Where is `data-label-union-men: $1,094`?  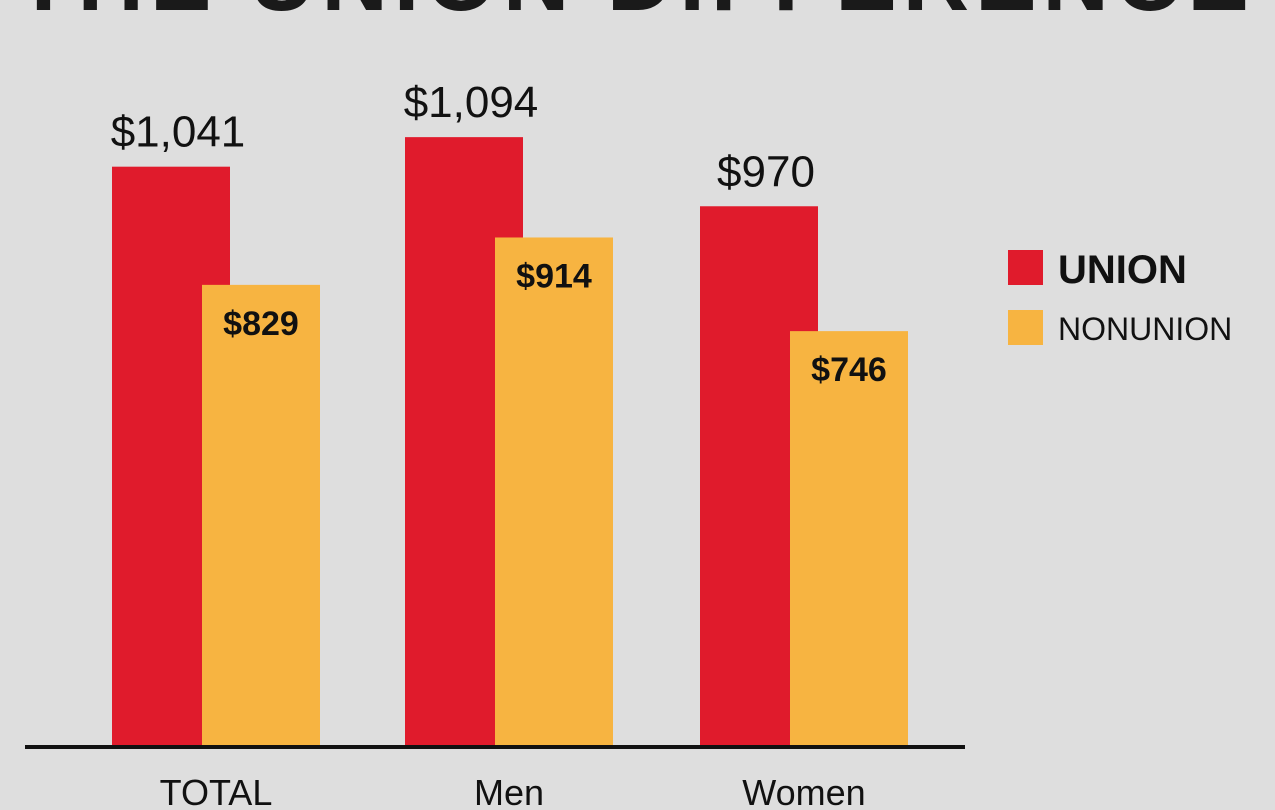
data-label-union-men: $1,094 is located at coordinates (471, 102).